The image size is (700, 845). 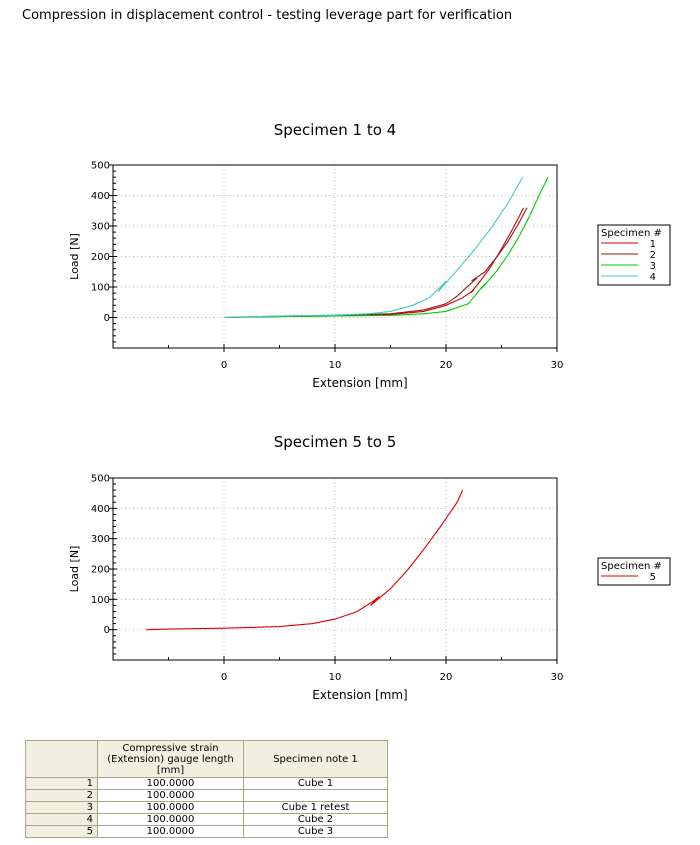 I want to click on table-row: 2 100.0000, so click(x=206, y=795).